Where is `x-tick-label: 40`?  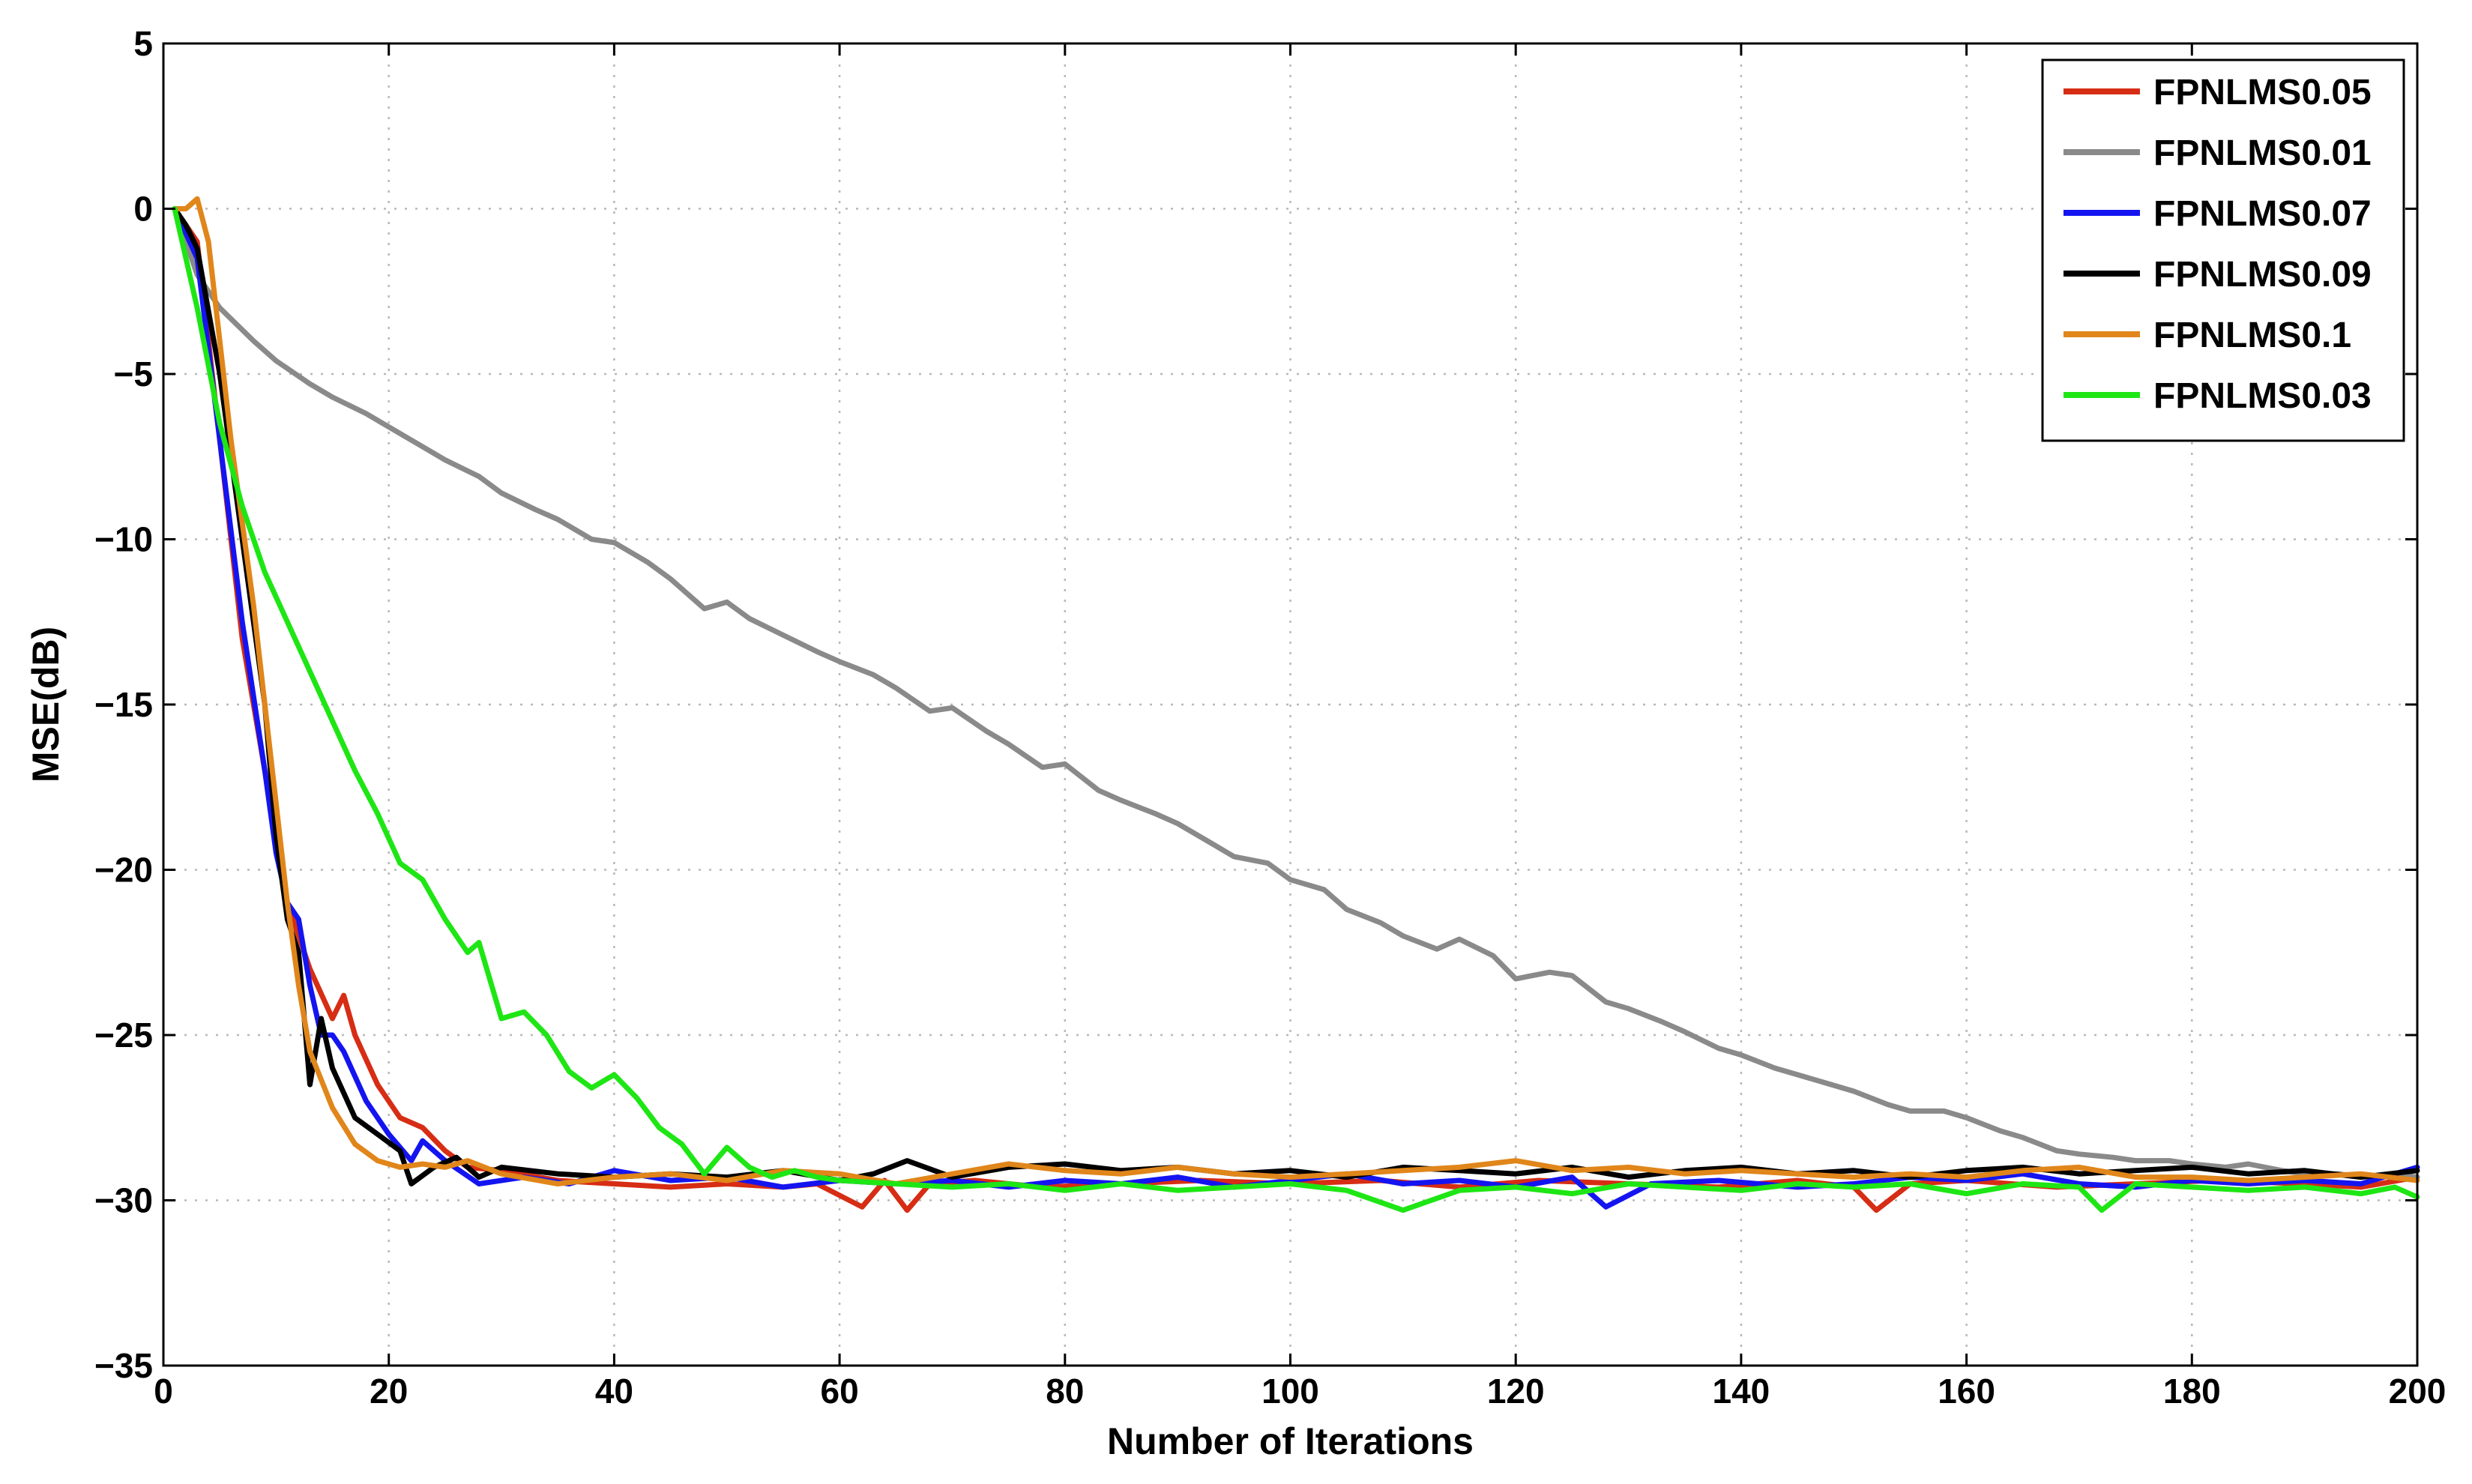 x-tick-label: 40 is located at coordinates (614, 1392).